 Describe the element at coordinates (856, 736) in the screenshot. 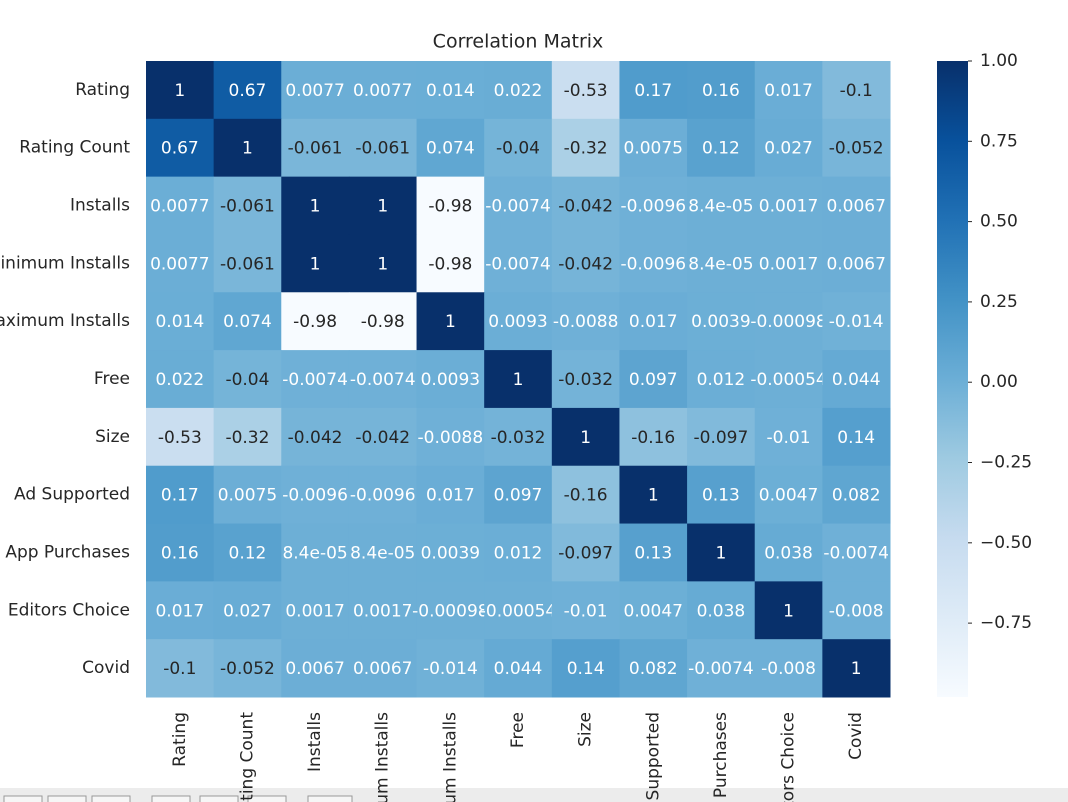

I see `column-label: Covid` at that location.